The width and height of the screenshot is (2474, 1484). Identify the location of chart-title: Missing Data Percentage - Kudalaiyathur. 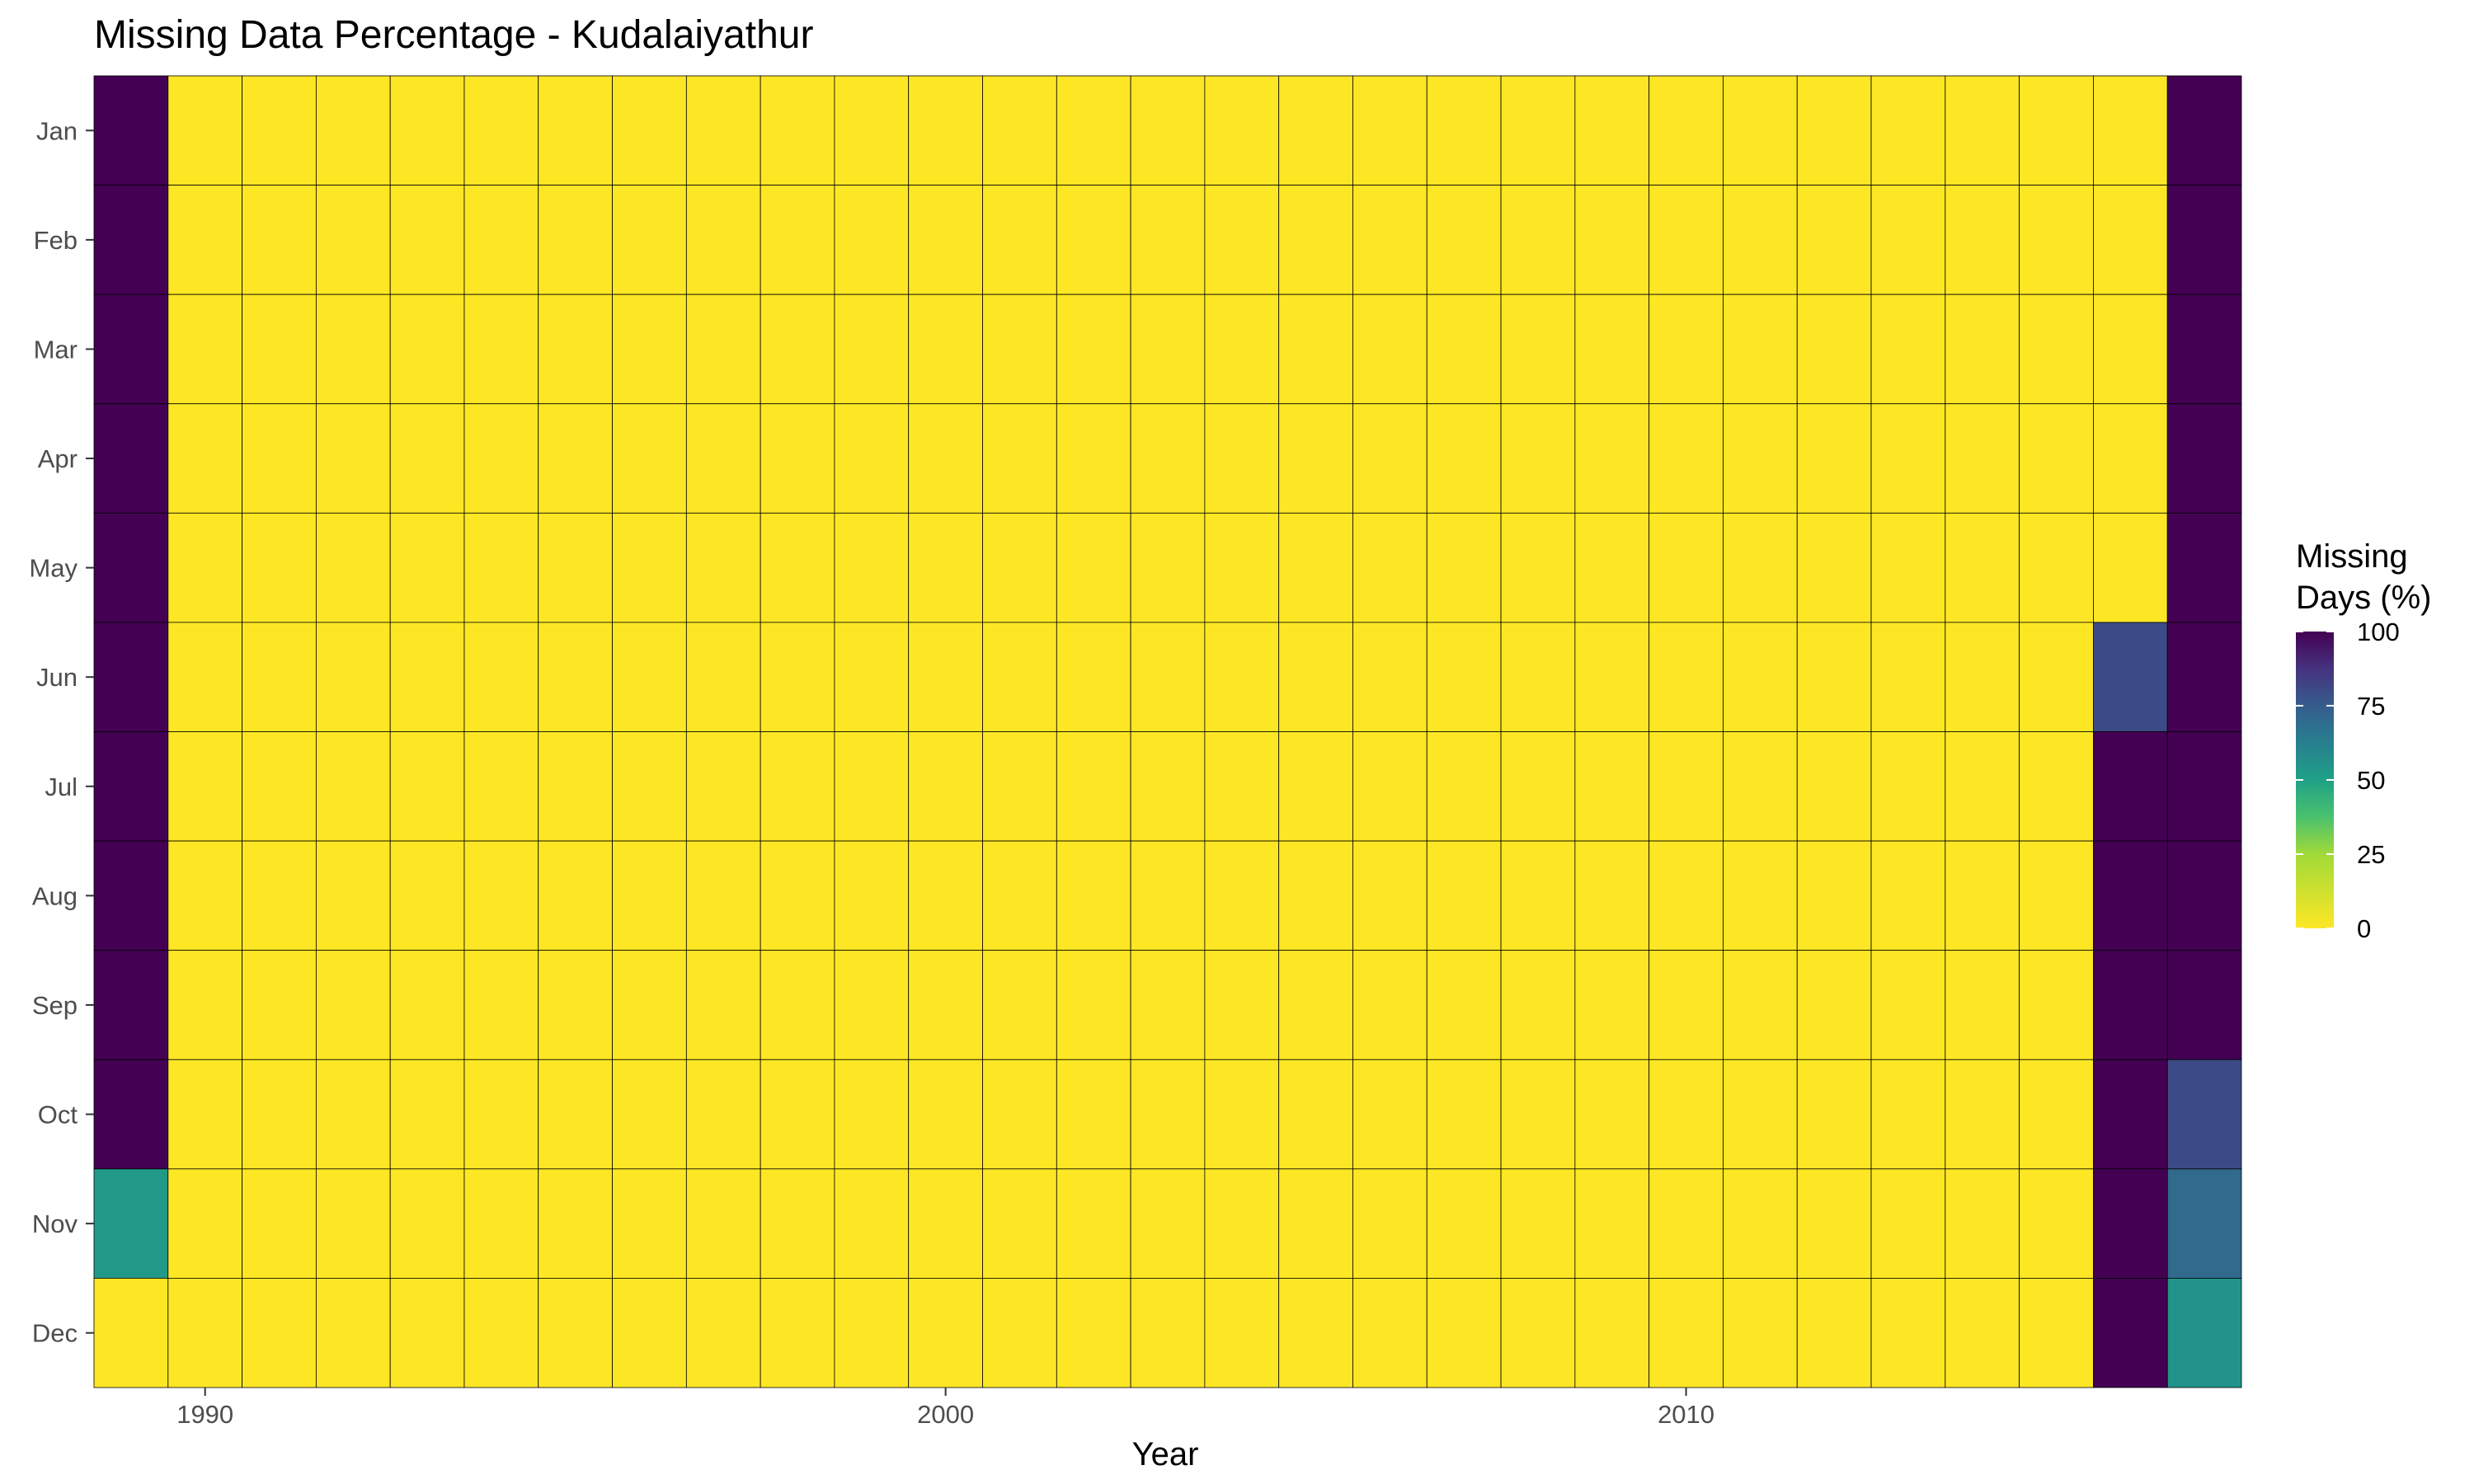
(453, 35).